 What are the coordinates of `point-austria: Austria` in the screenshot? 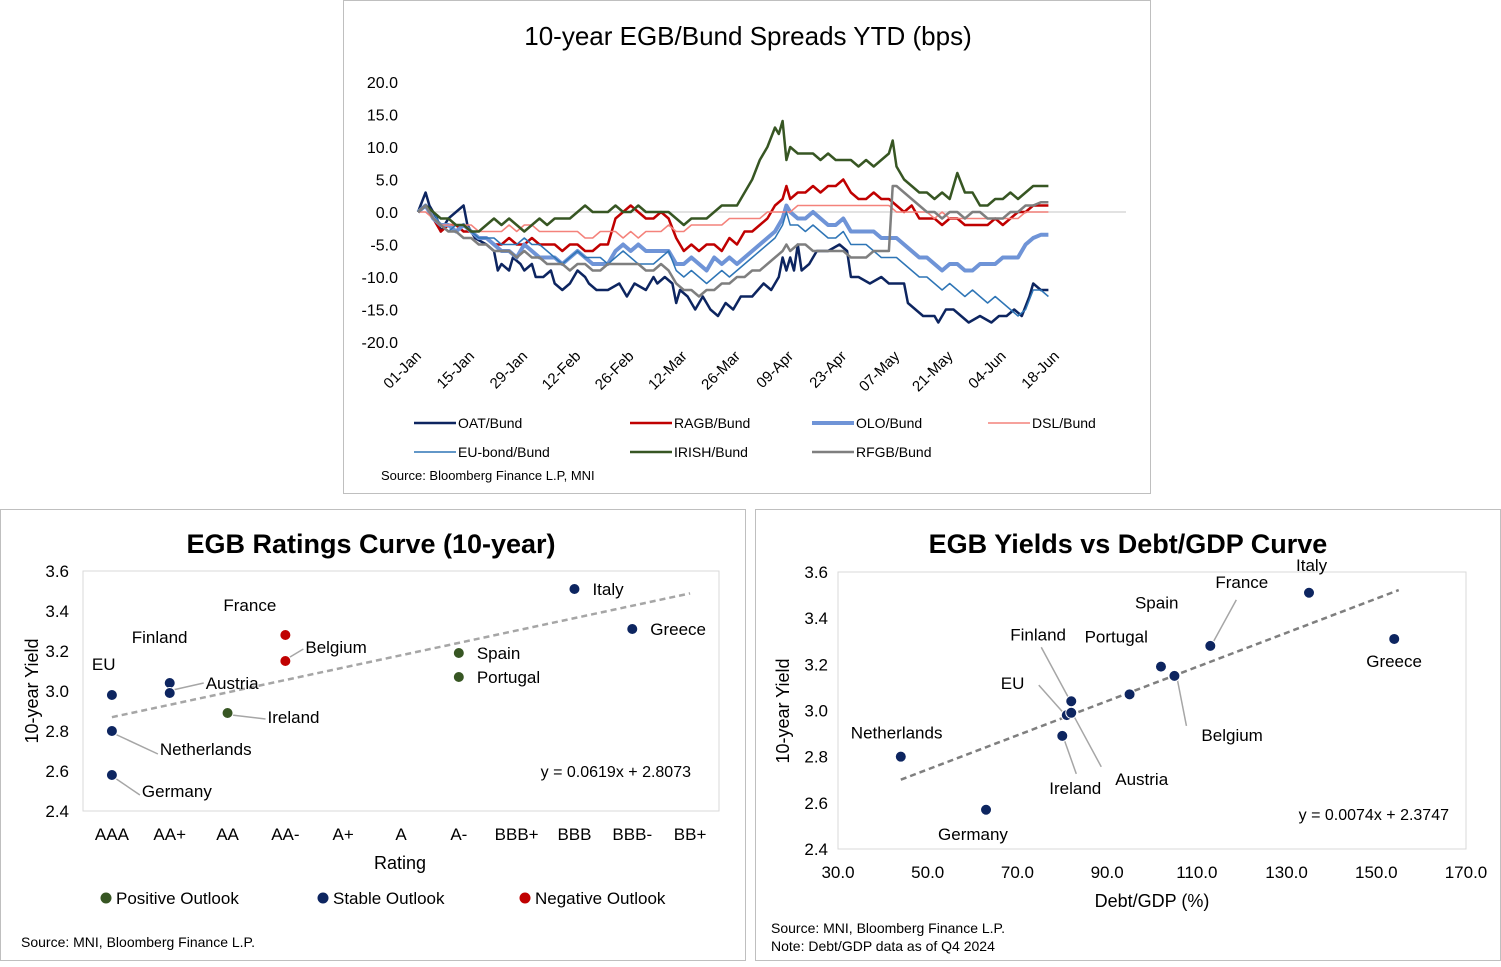 It's located at (211, 686).